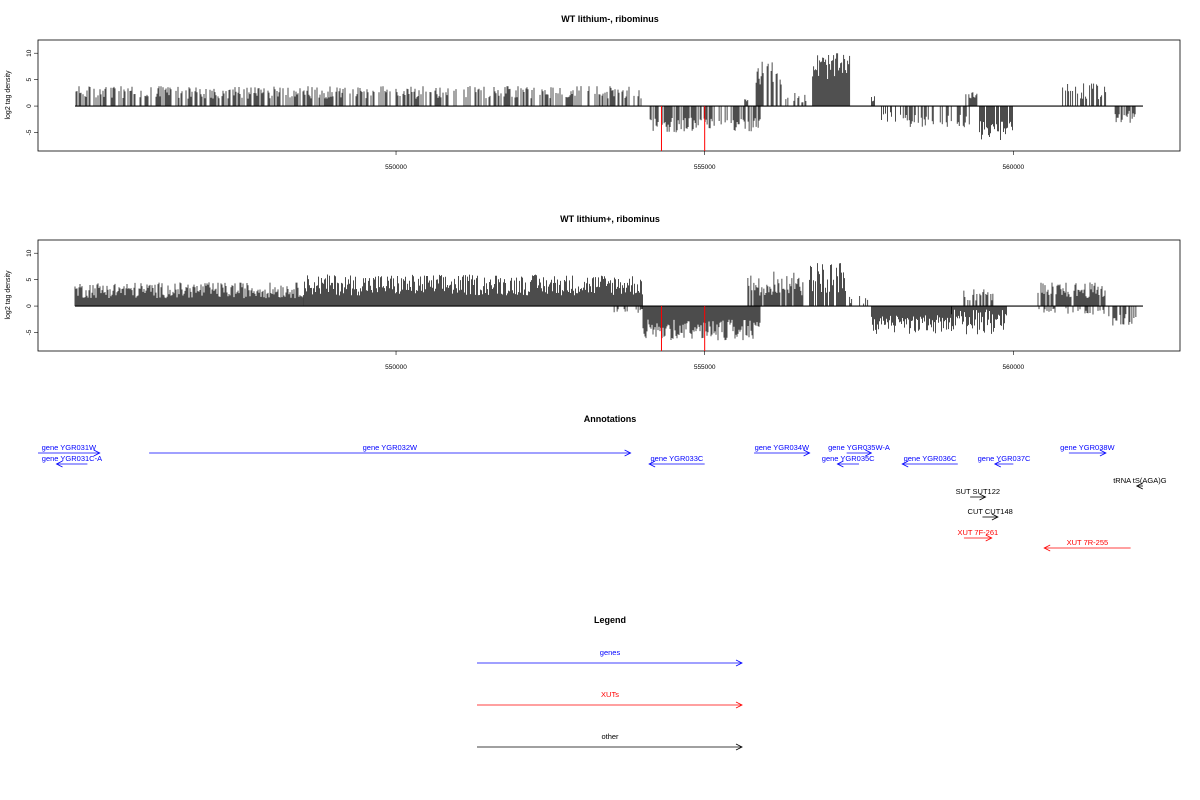 The height and width of the screenshot is (800, 1200). What do you see at coordinates (610, 657) in the screenshot?
I see `legend-item: genes` at bounding box center [610, 657].